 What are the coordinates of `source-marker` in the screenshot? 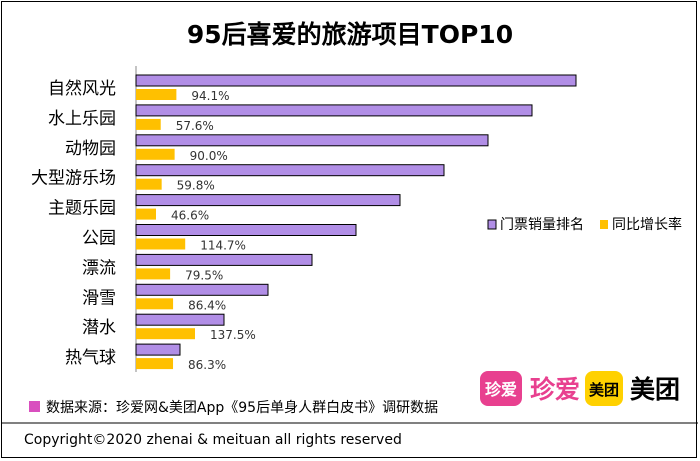 It's located at (34, 406).